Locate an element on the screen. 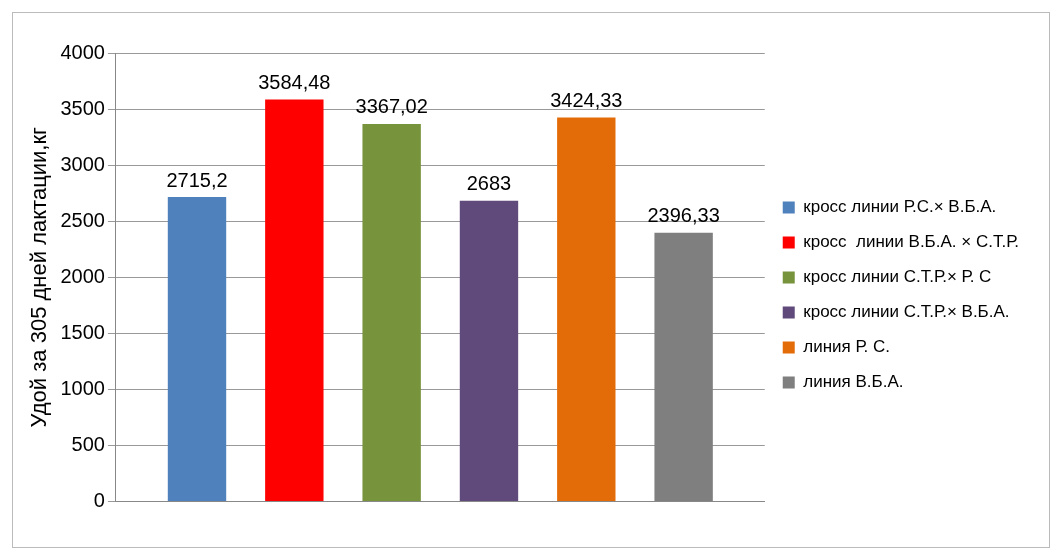  legend-label: кросс линии С.Т.Р.× В.Б.А. is located at coordinates (906, 312).